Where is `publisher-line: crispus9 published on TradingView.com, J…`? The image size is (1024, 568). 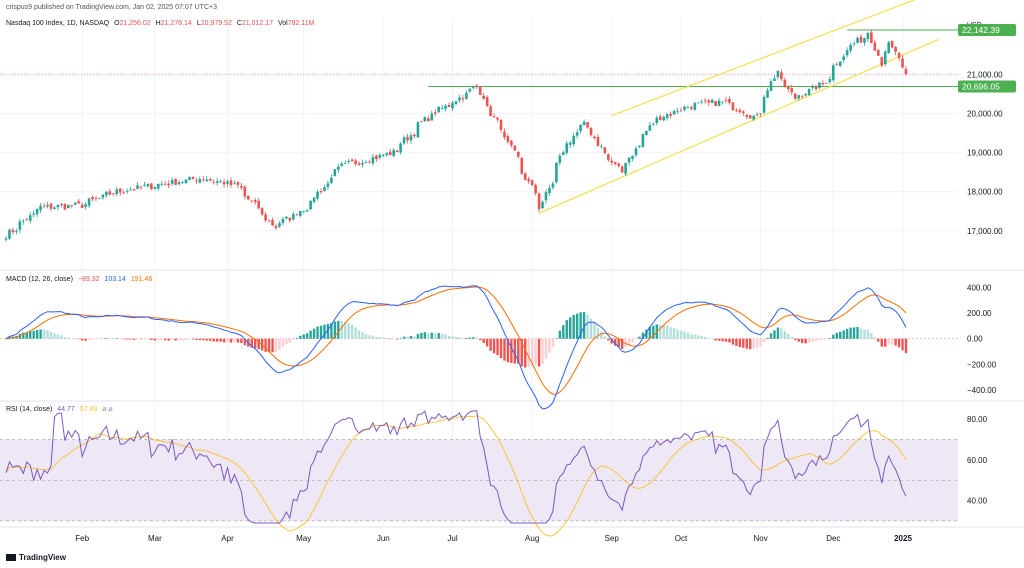
publisher-line: crispus9 published on TradingView.com, J… is located at coordinates (111, 7).